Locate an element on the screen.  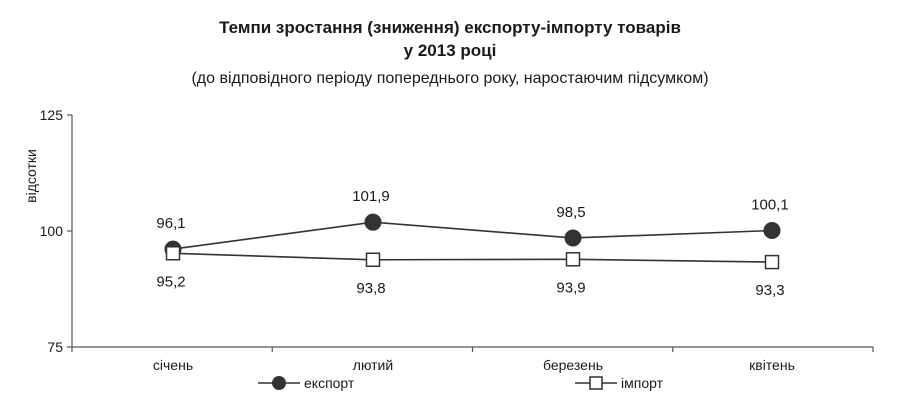
data-label: 101,9 is located at coordinates (371, 196).